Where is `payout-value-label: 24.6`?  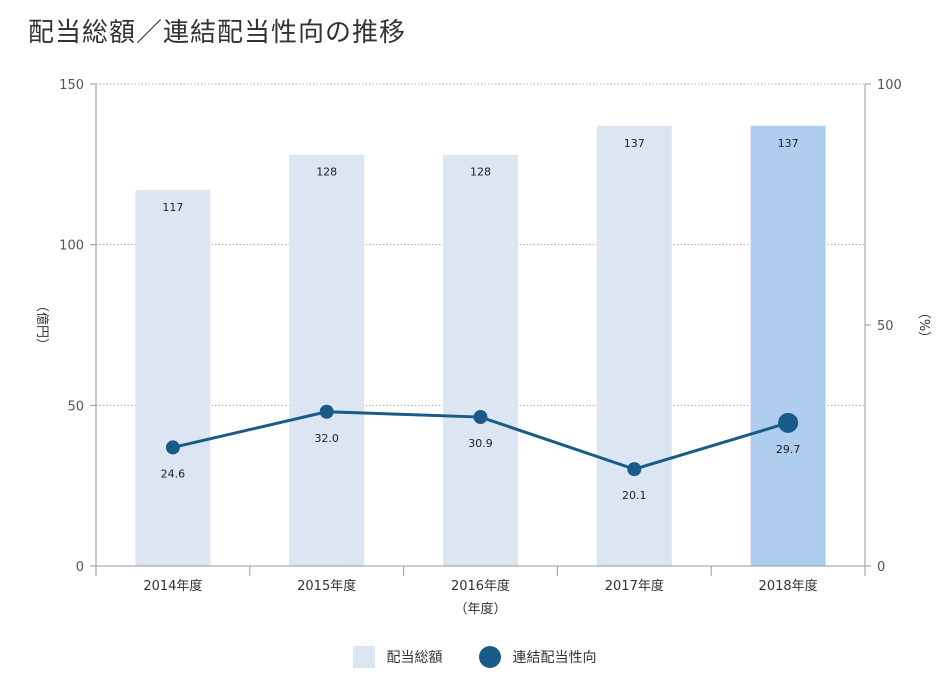 payout-value-label: 24.6 is located at coordinates (173, 473).